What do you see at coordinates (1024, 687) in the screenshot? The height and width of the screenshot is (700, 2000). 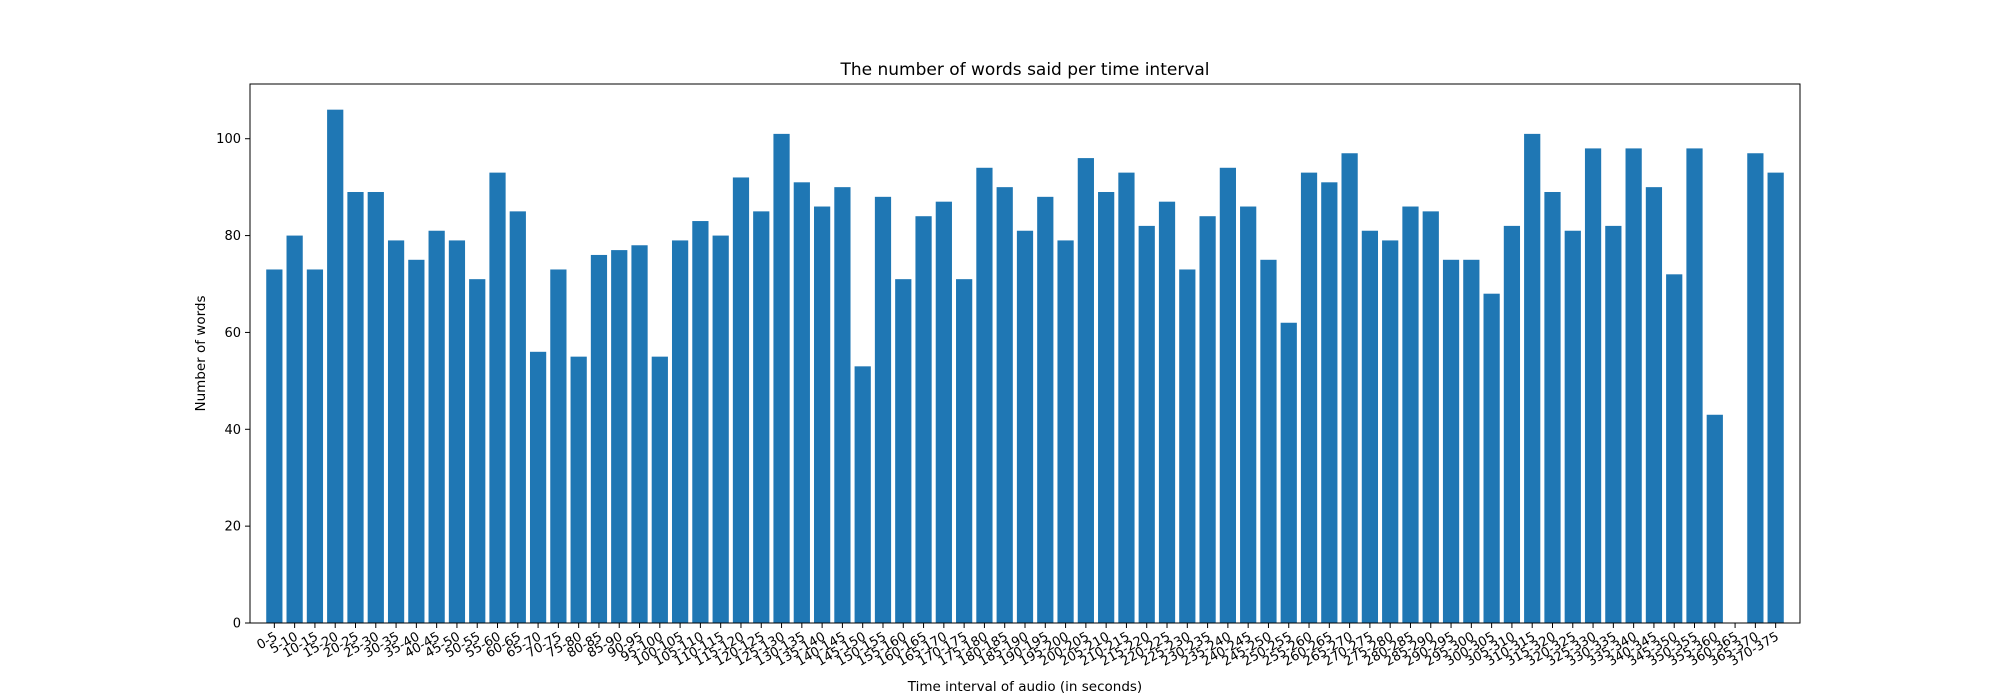 I see `x-axis-label: Time interval of audio (in seconds)` at bounding box center [1024, 687].